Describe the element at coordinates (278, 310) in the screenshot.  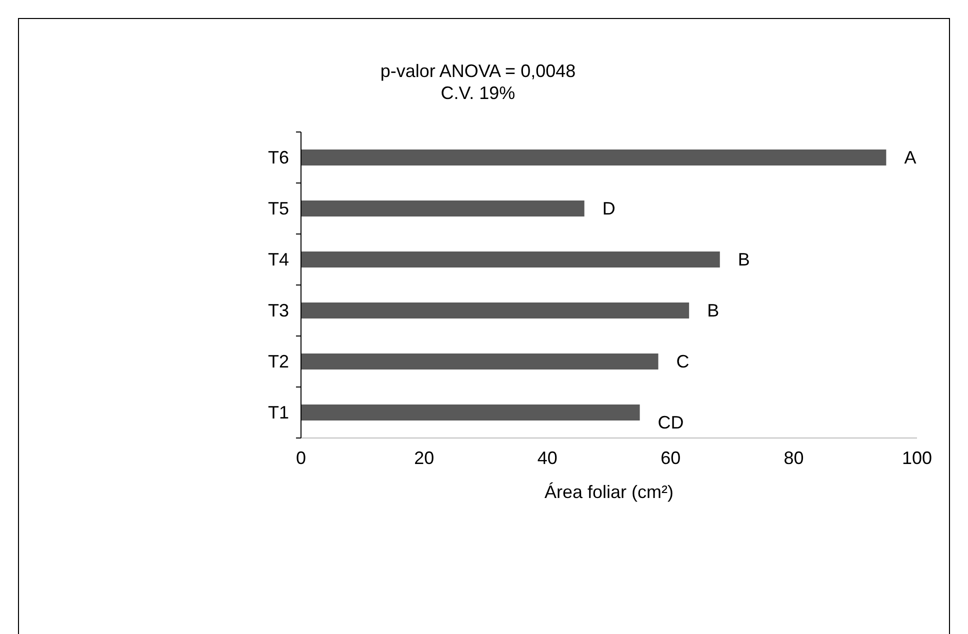
I see `y-tick-label: T3` at that location.